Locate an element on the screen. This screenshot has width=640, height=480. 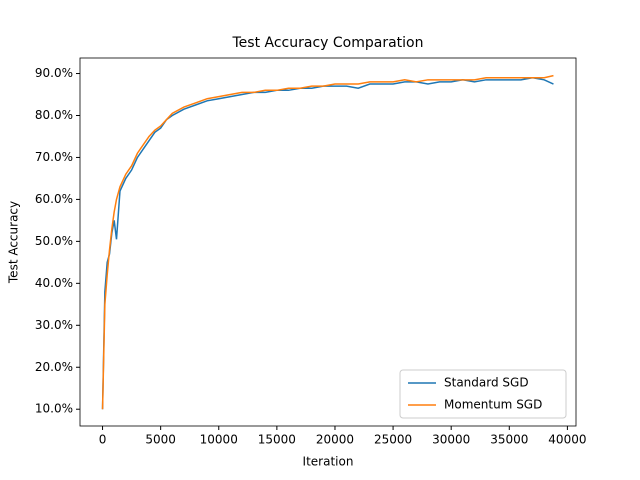
legend-label: Standard SGD is located at coordinates (486, 383).